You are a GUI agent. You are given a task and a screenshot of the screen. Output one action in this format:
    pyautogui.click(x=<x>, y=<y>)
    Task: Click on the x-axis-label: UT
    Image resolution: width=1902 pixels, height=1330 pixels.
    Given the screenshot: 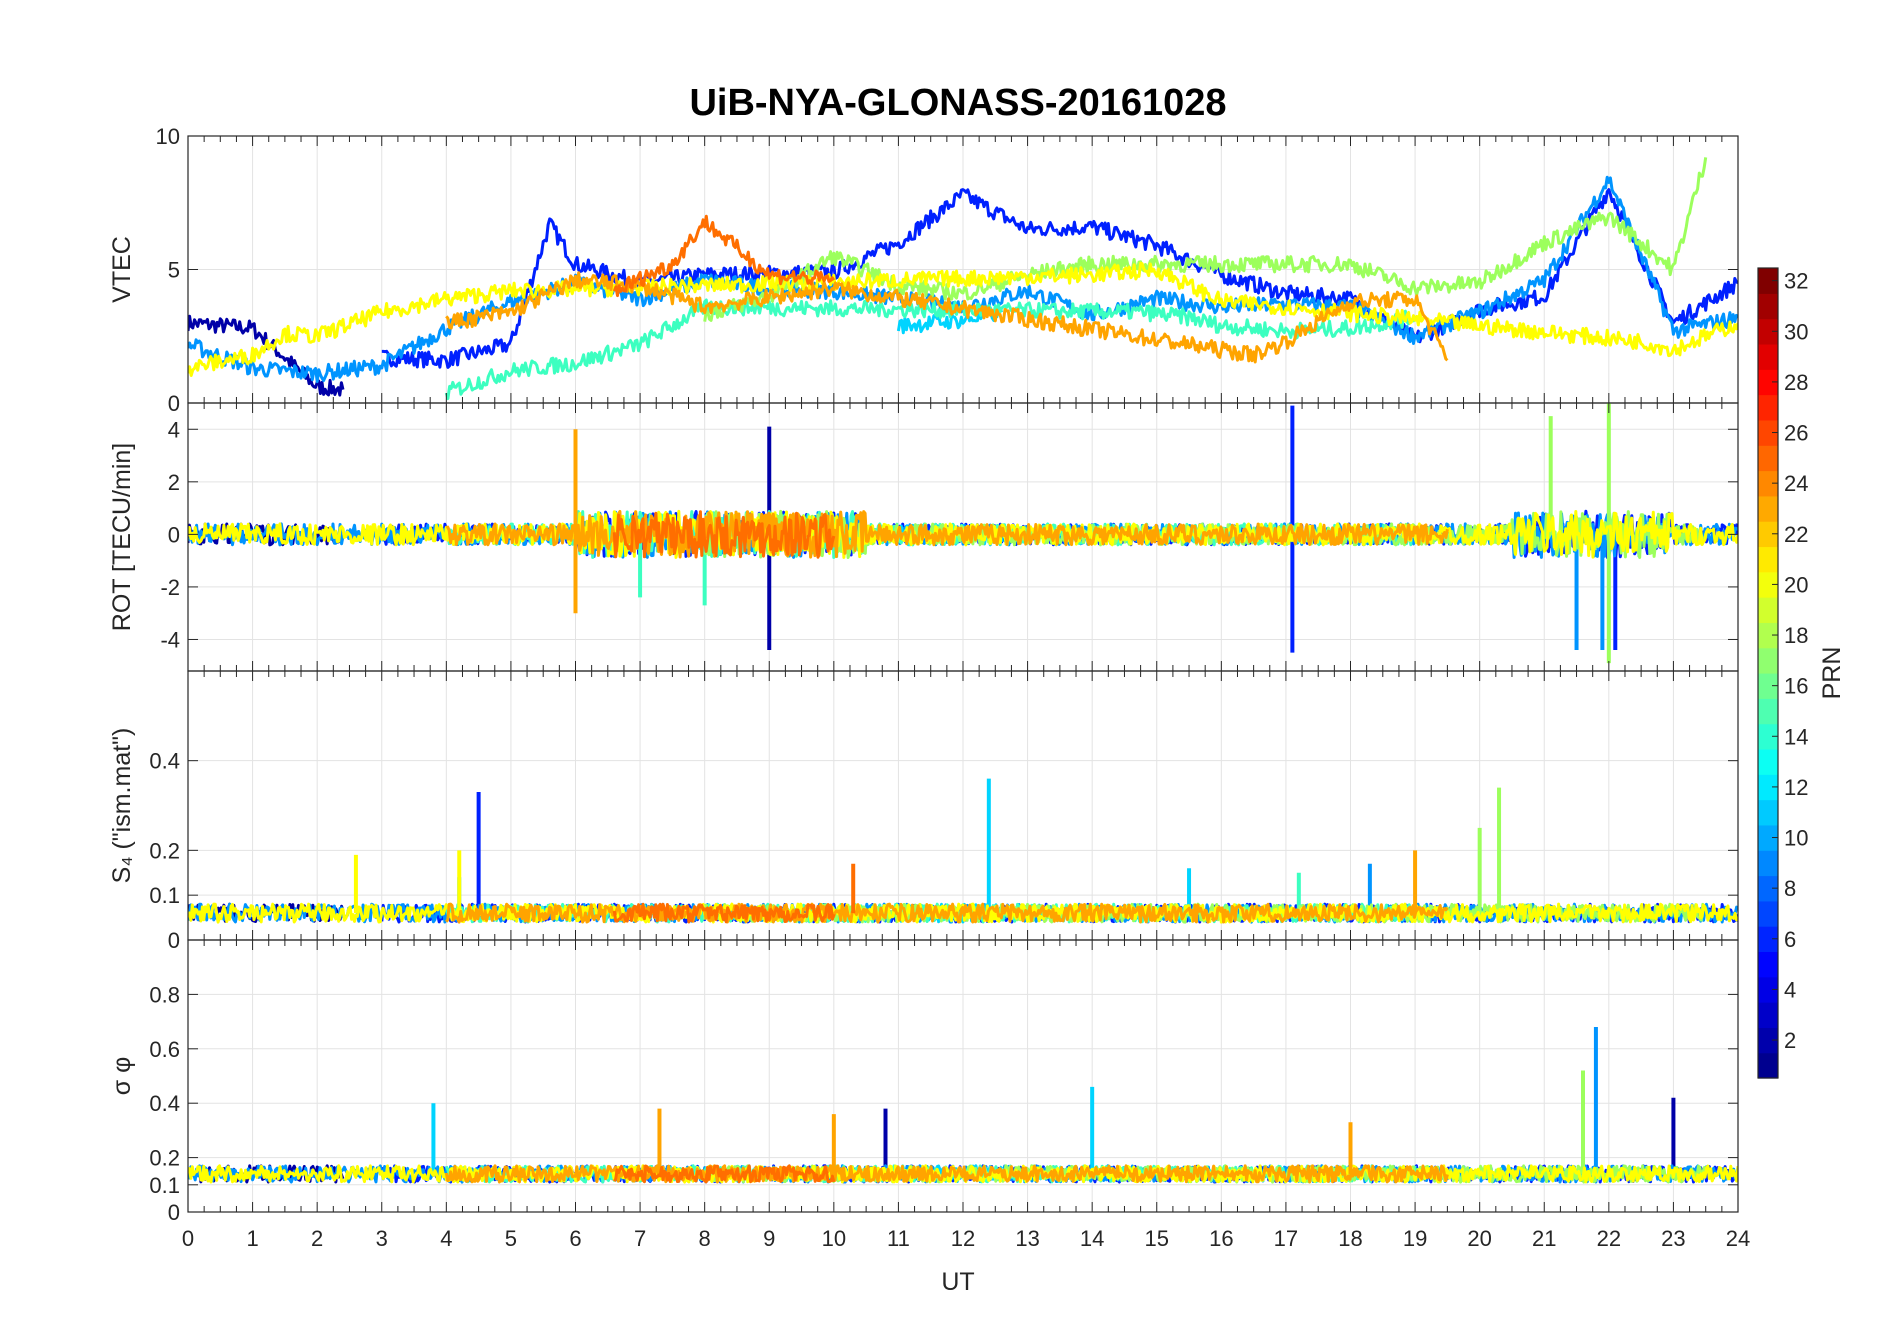 What is the action you would take?
    pyautogui.click(x=957, y=1282)
    